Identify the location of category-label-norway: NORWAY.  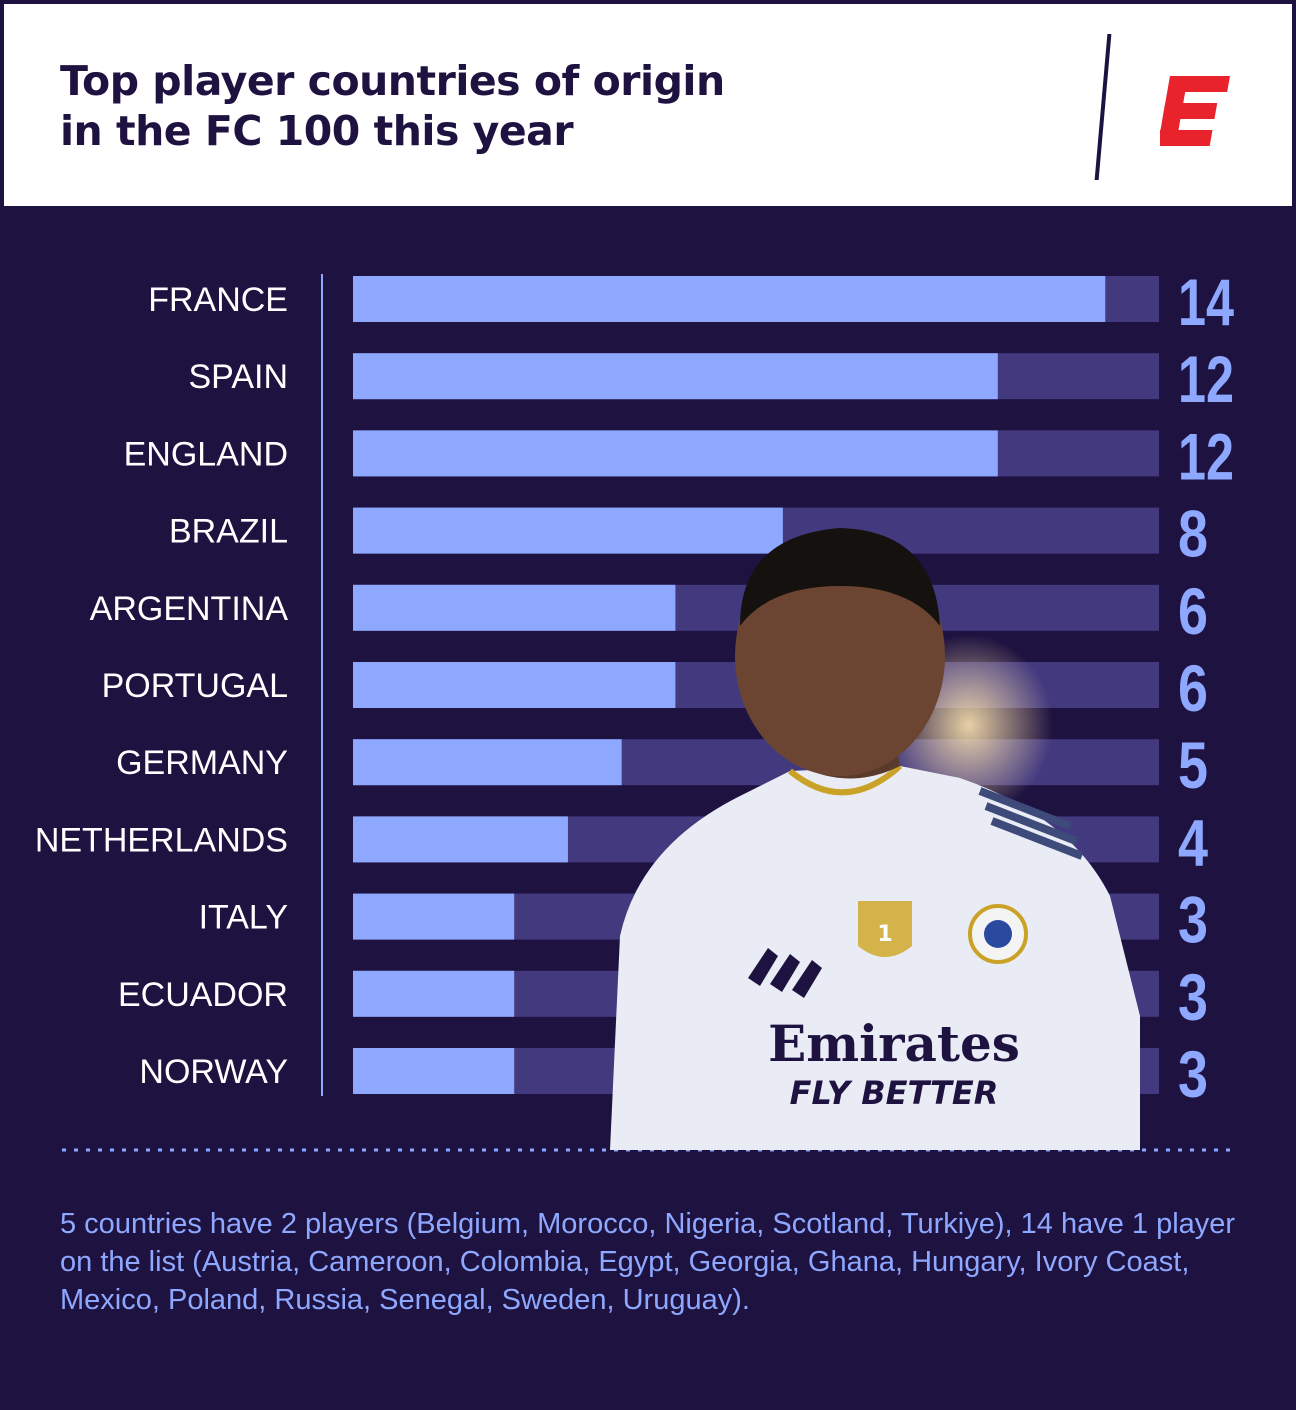
(213, 1072).